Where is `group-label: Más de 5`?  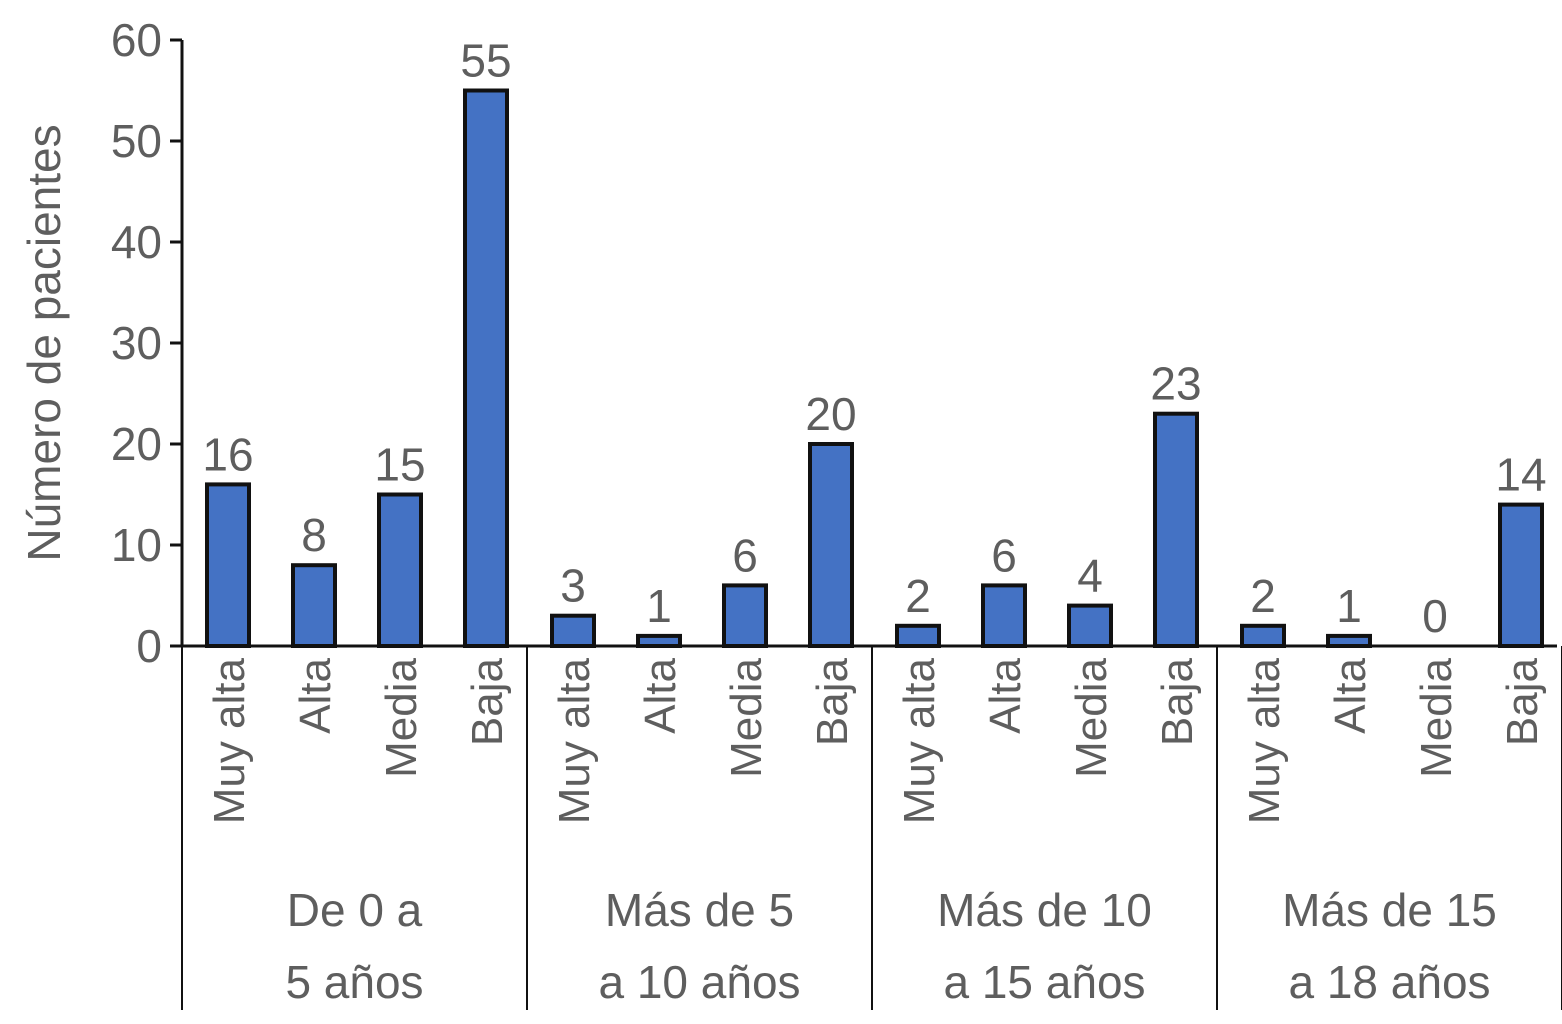 group-label: Más de 5 is located at coordinates (699, 910).